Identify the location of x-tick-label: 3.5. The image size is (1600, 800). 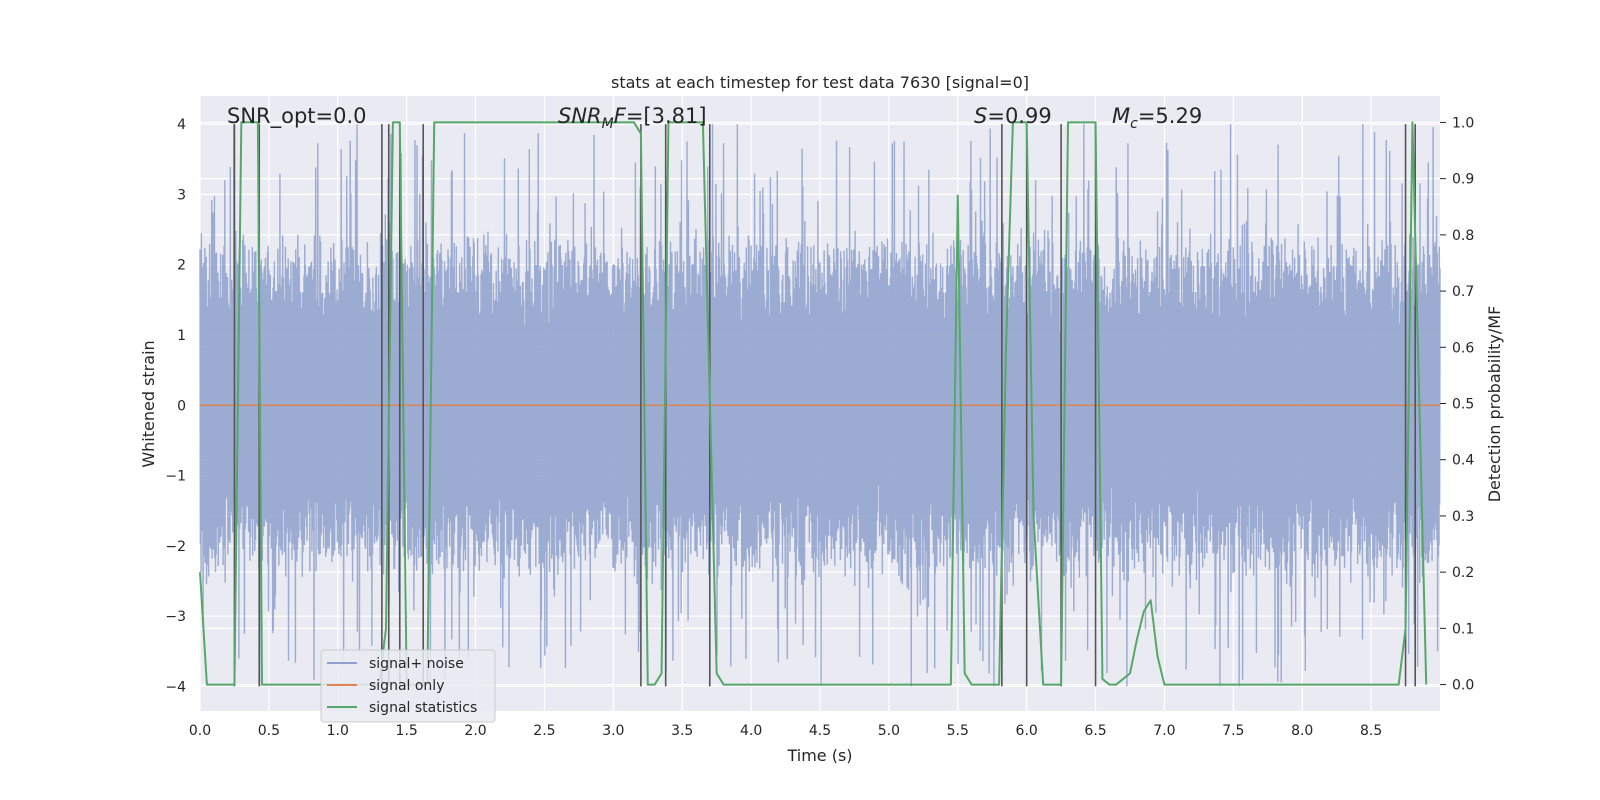
(682, 731).